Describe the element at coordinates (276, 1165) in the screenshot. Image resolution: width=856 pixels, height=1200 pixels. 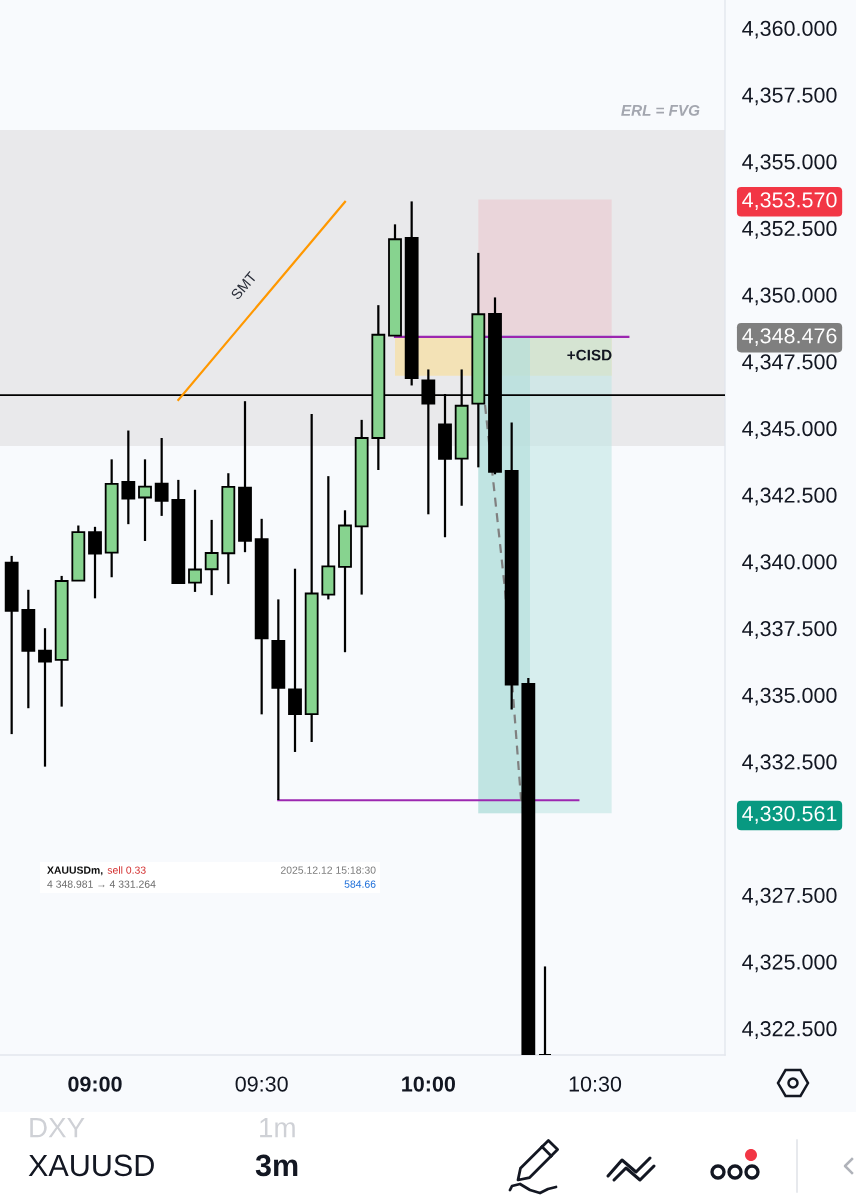
I see `text: 3m` at that location.